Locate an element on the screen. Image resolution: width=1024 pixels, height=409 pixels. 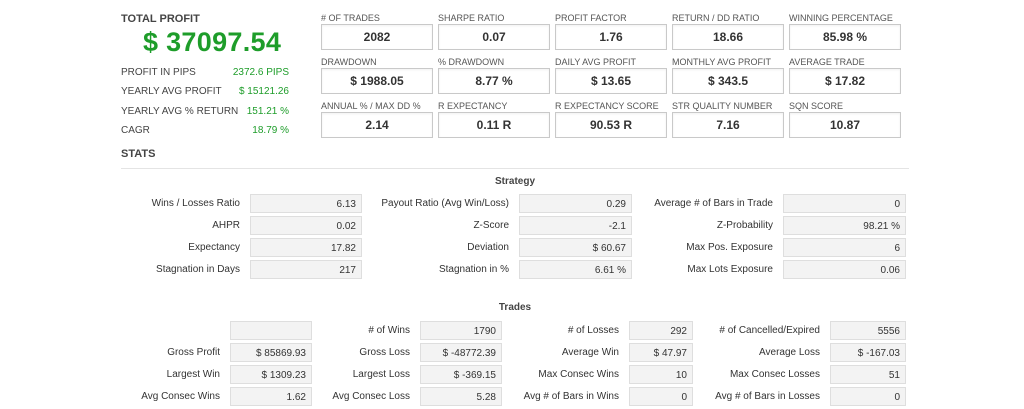
trade-value: 5556 is located at coordinates (868, 330).